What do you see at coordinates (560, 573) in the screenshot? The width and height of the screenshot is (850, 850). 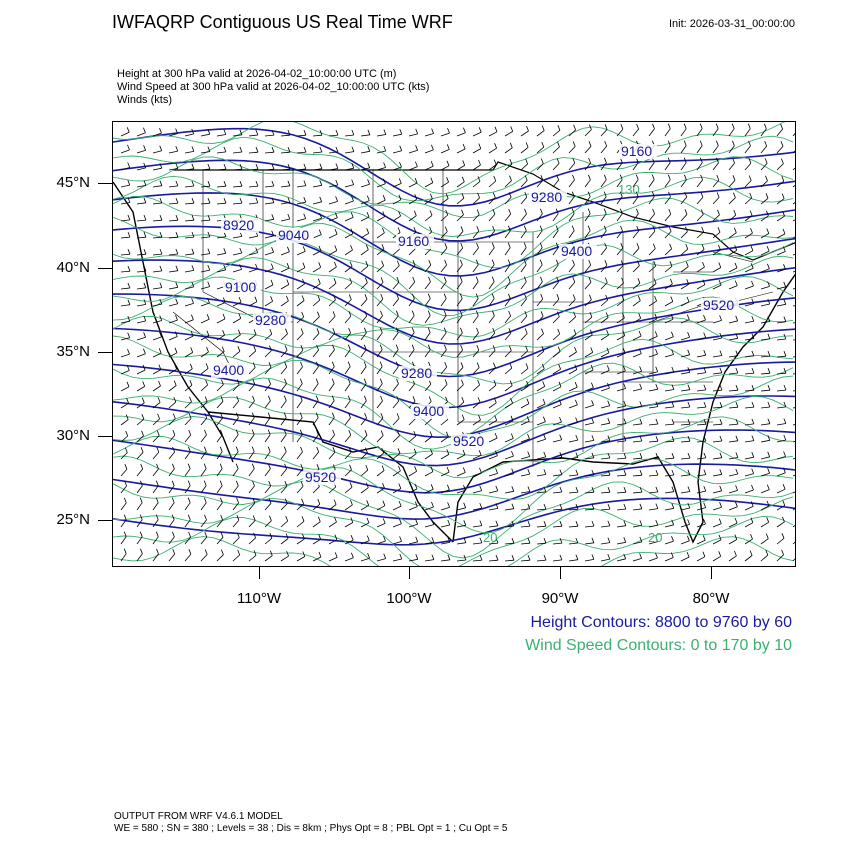 I see `lon-tick` at bounding box center [560, 573].